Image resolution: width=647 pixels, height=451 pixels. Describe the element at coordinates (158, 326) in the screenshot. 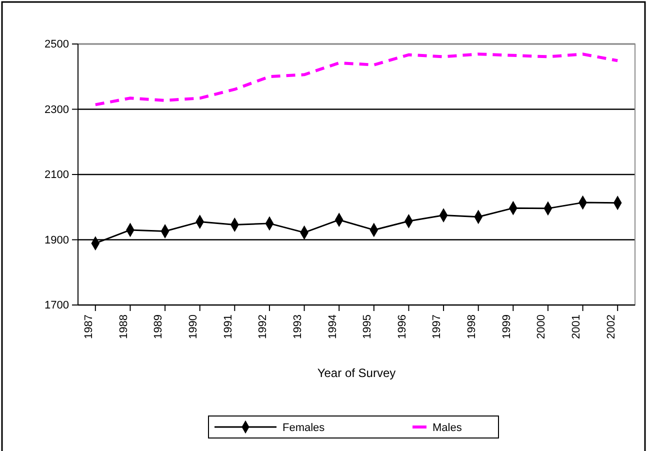

I see `x-tick-label: 1989` at that location.